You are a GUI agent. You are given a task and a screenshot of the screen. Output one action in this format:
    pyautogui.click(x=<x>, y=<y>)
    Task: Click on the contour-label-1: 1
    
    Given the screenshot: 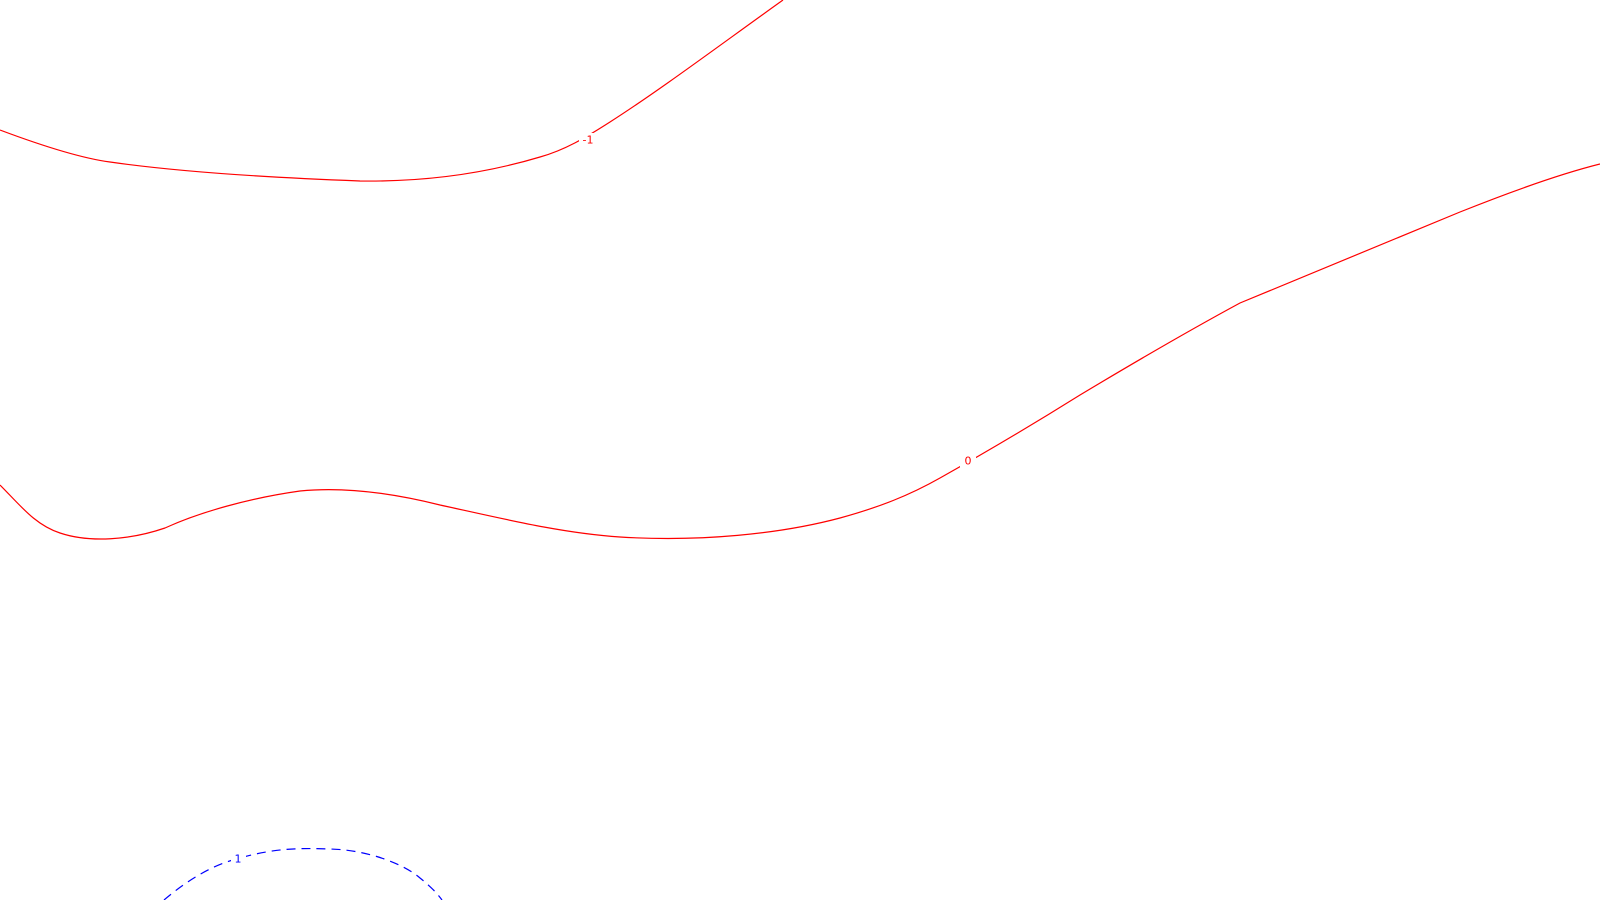 What is the action you would take?
    pyautogui.click(x=238, y=859)
    